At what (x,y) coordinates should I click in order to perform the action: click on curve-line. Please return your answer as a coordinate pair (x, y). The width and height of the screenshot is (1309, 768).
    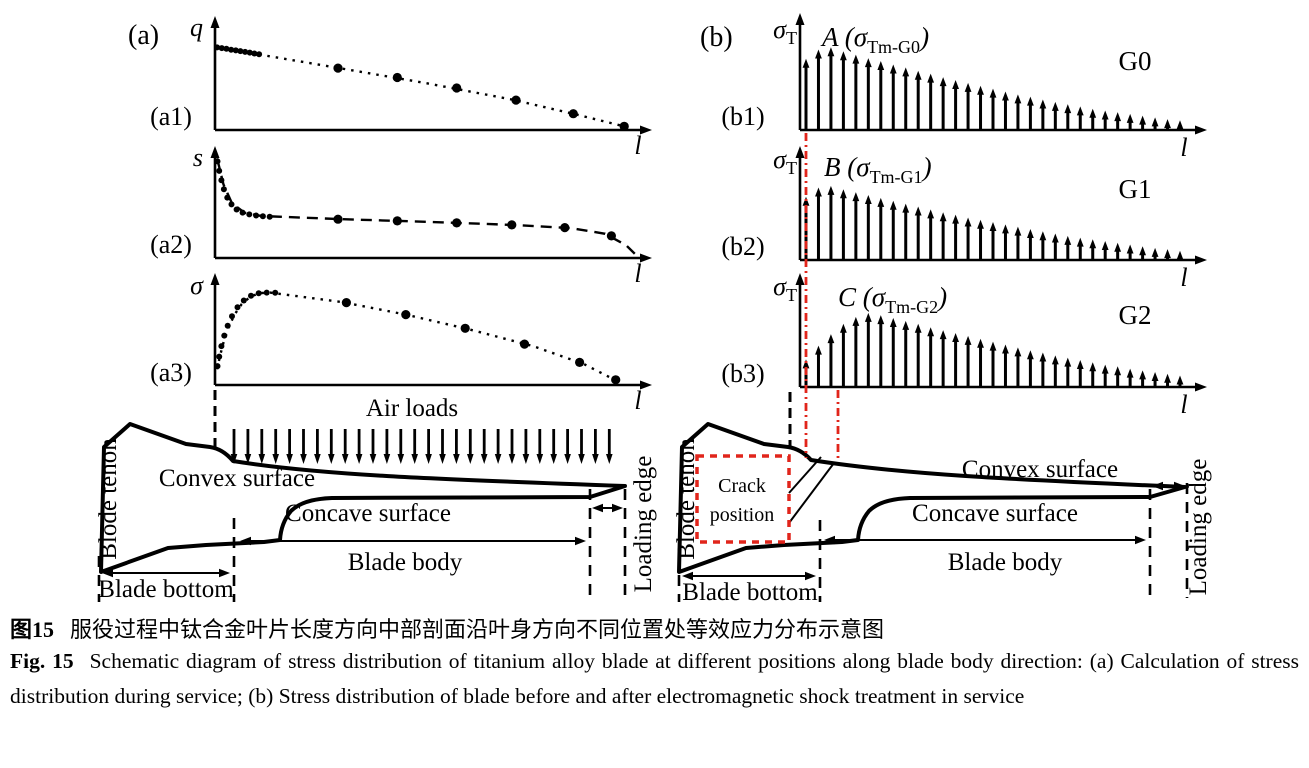
    Looking at the image, I should click on (416, 336).